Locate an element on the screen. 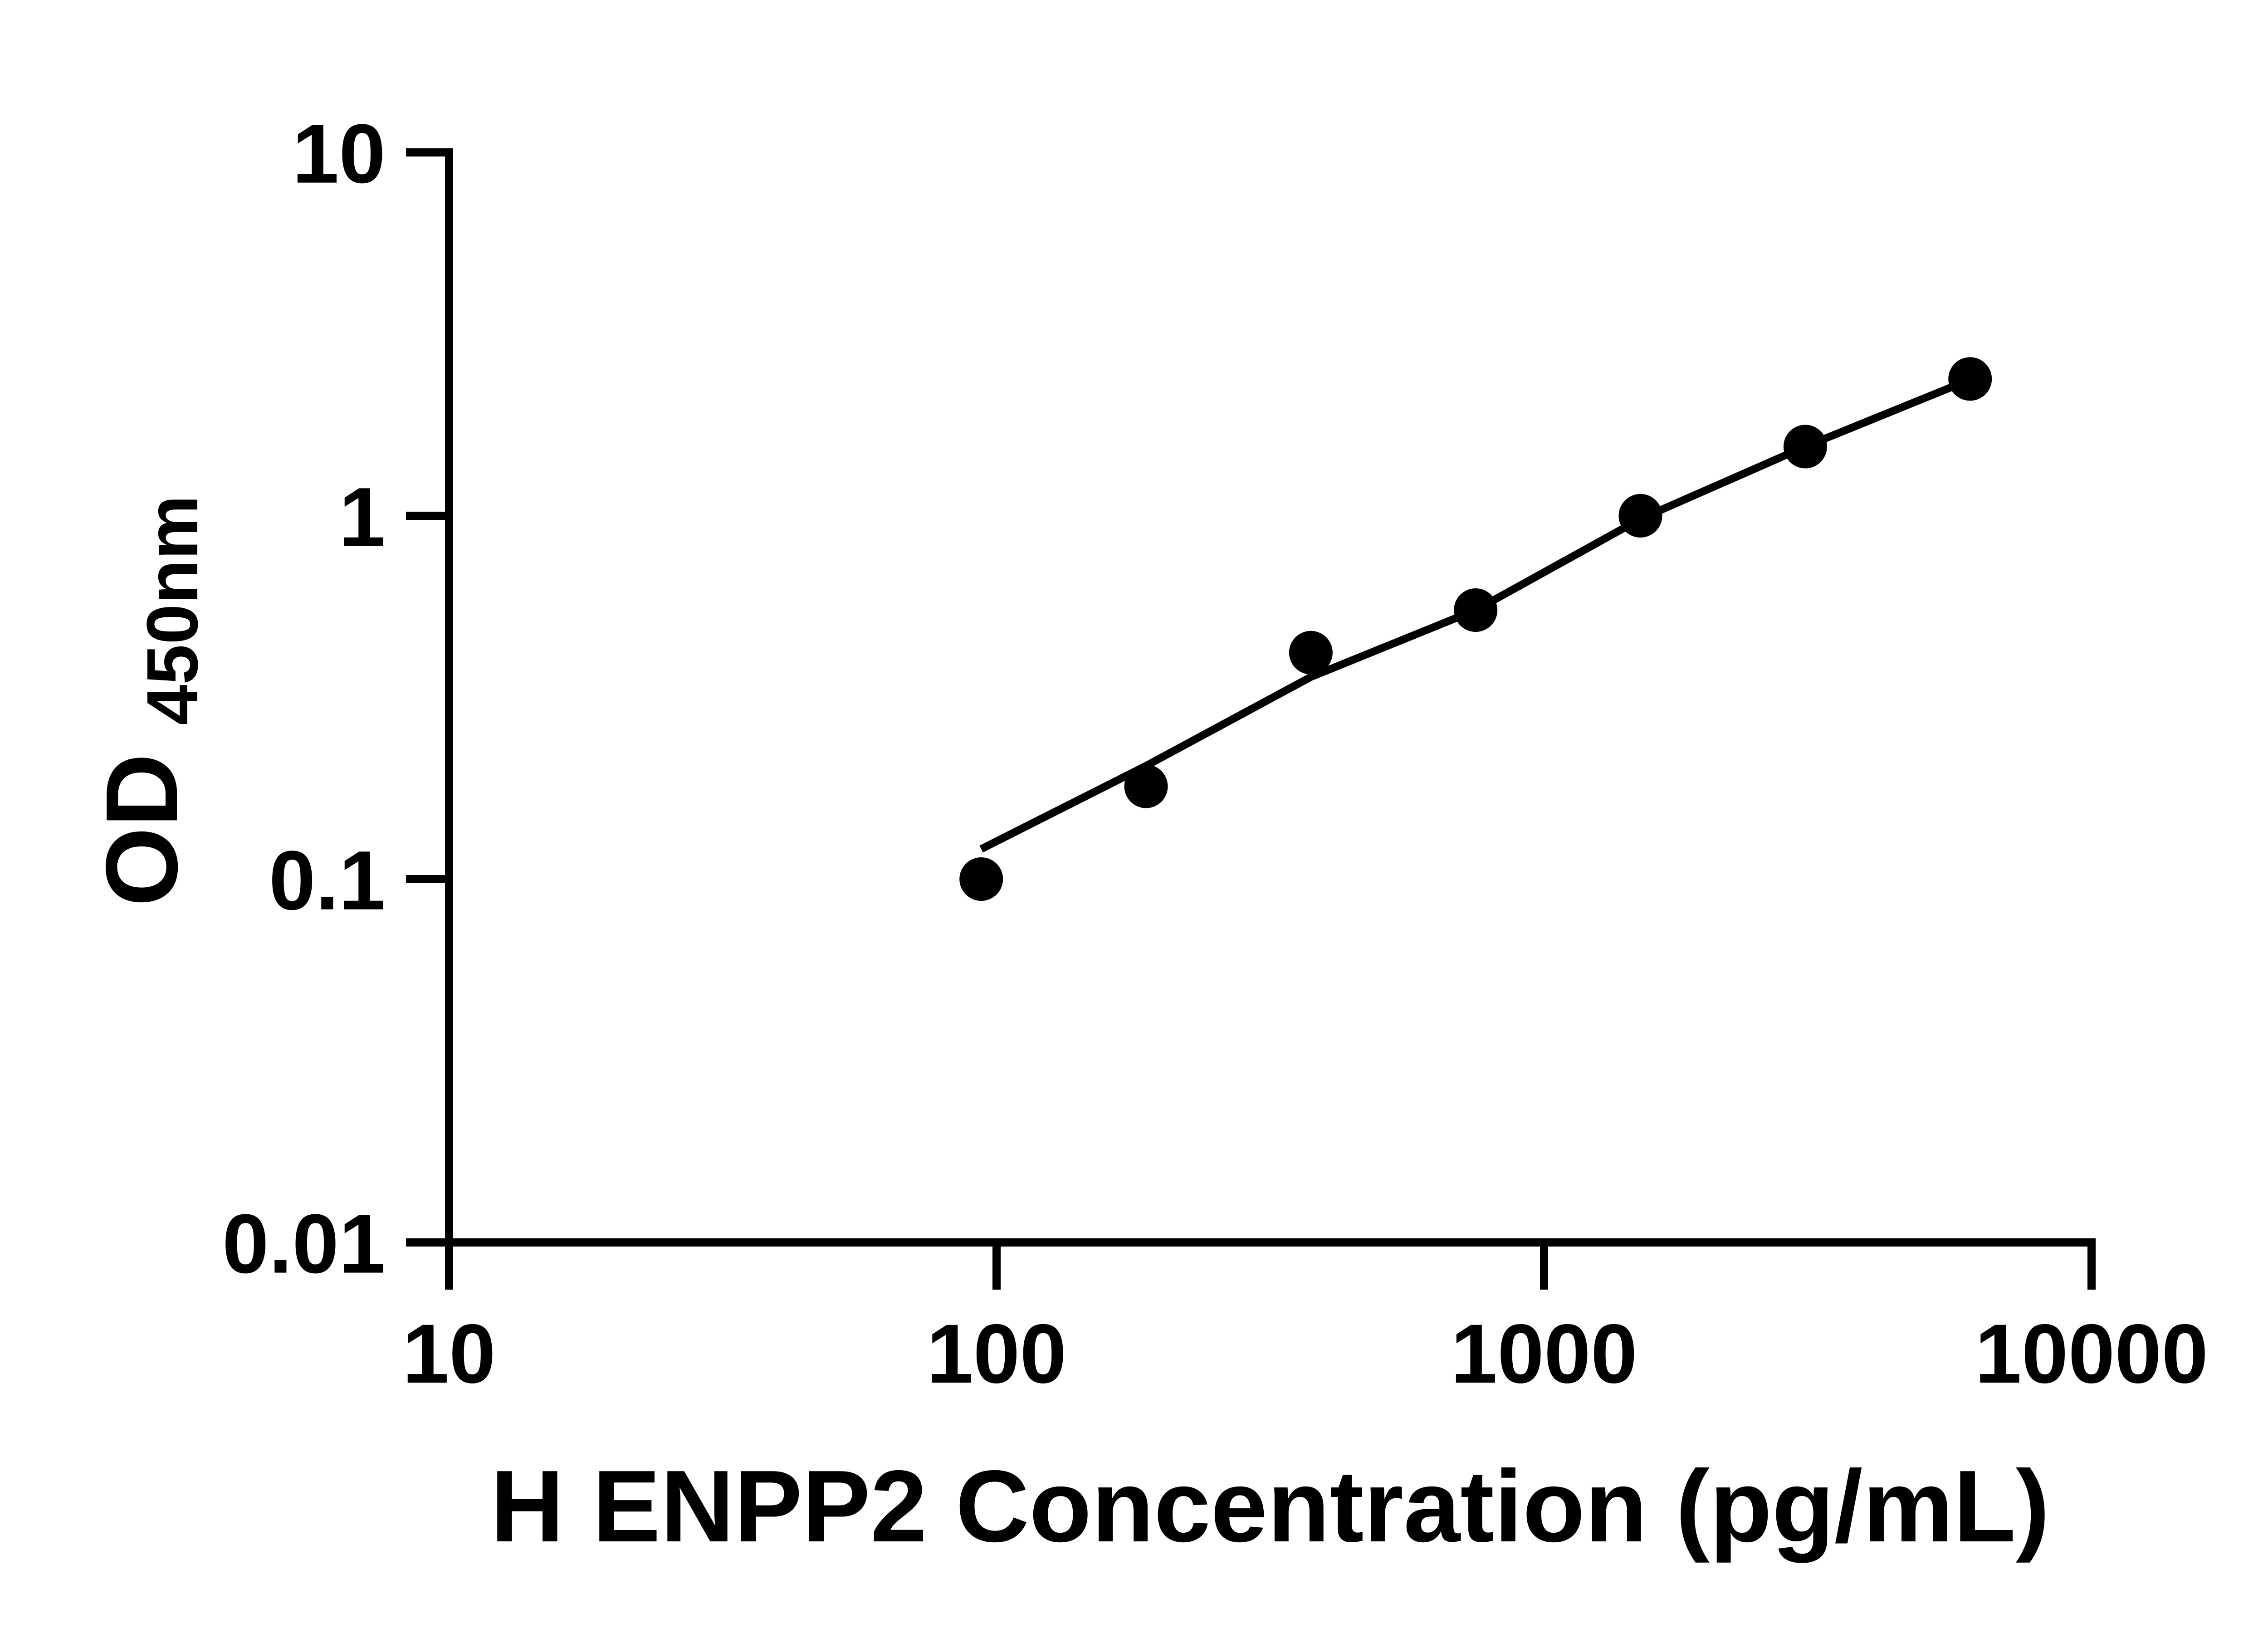 The height and width of the screenshot is (1633, 2268). y-tick-label: 1 is located at coordinates (363, 517).